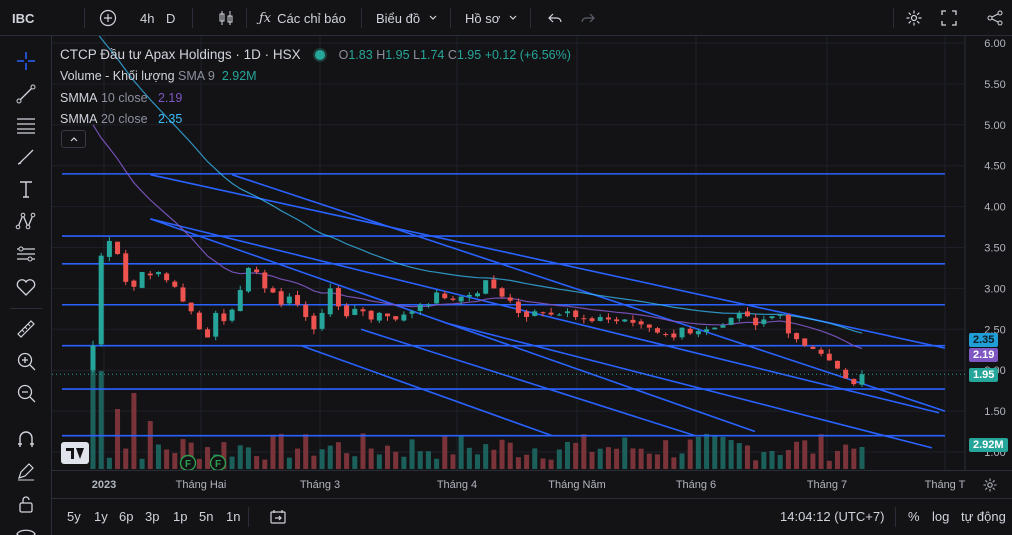 The width and height of the screenshot is (1012, 535). Describe the element at coordinates (588, 18) in the screenshot. I see `redo-button` at that location.